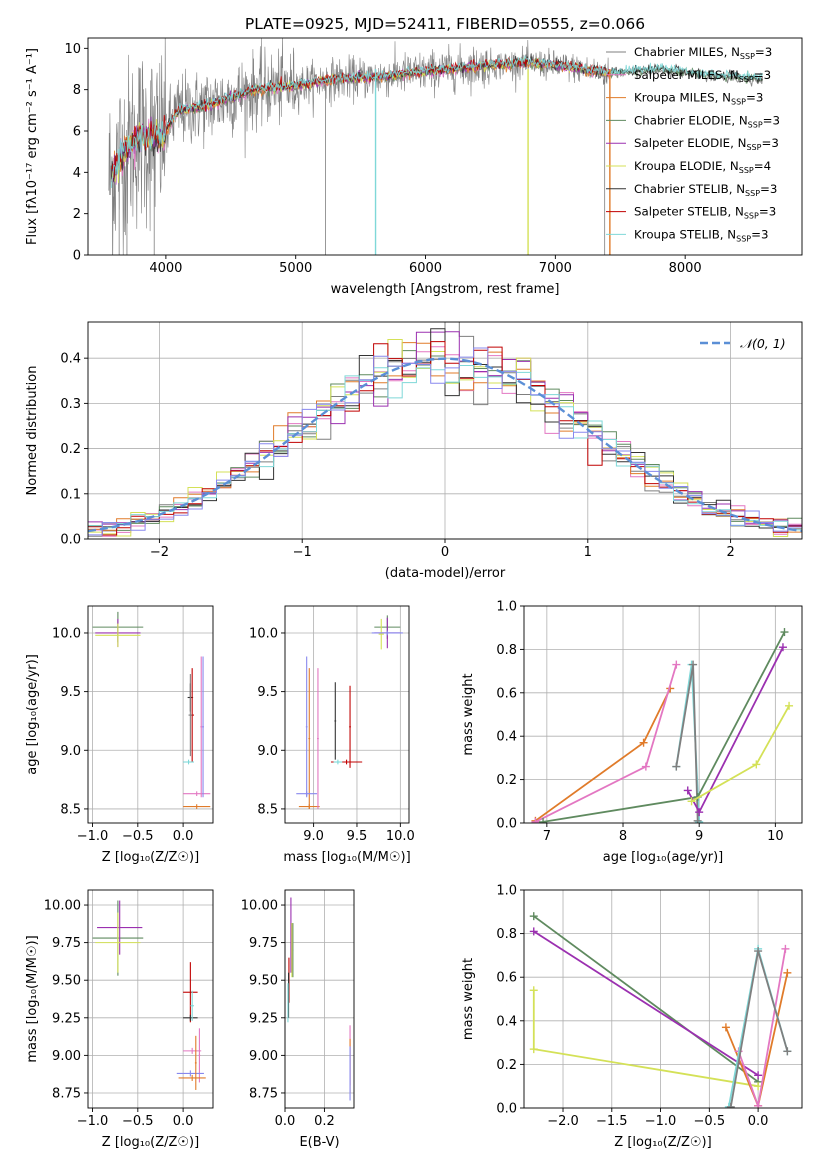 The image size is (819, 1170). Describe the element at coordinates (506, 650) in the screenshot. I see `y-tick-label: 0.8` at that location.